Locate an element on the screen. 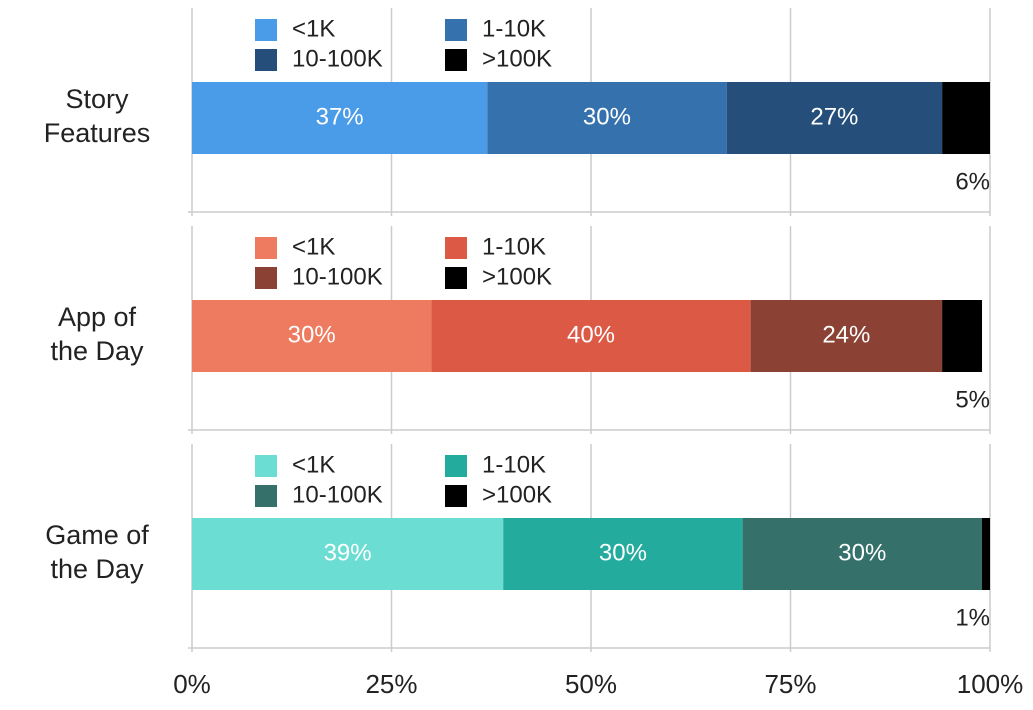  value-label: 6% is located at coordinates (972, 181).